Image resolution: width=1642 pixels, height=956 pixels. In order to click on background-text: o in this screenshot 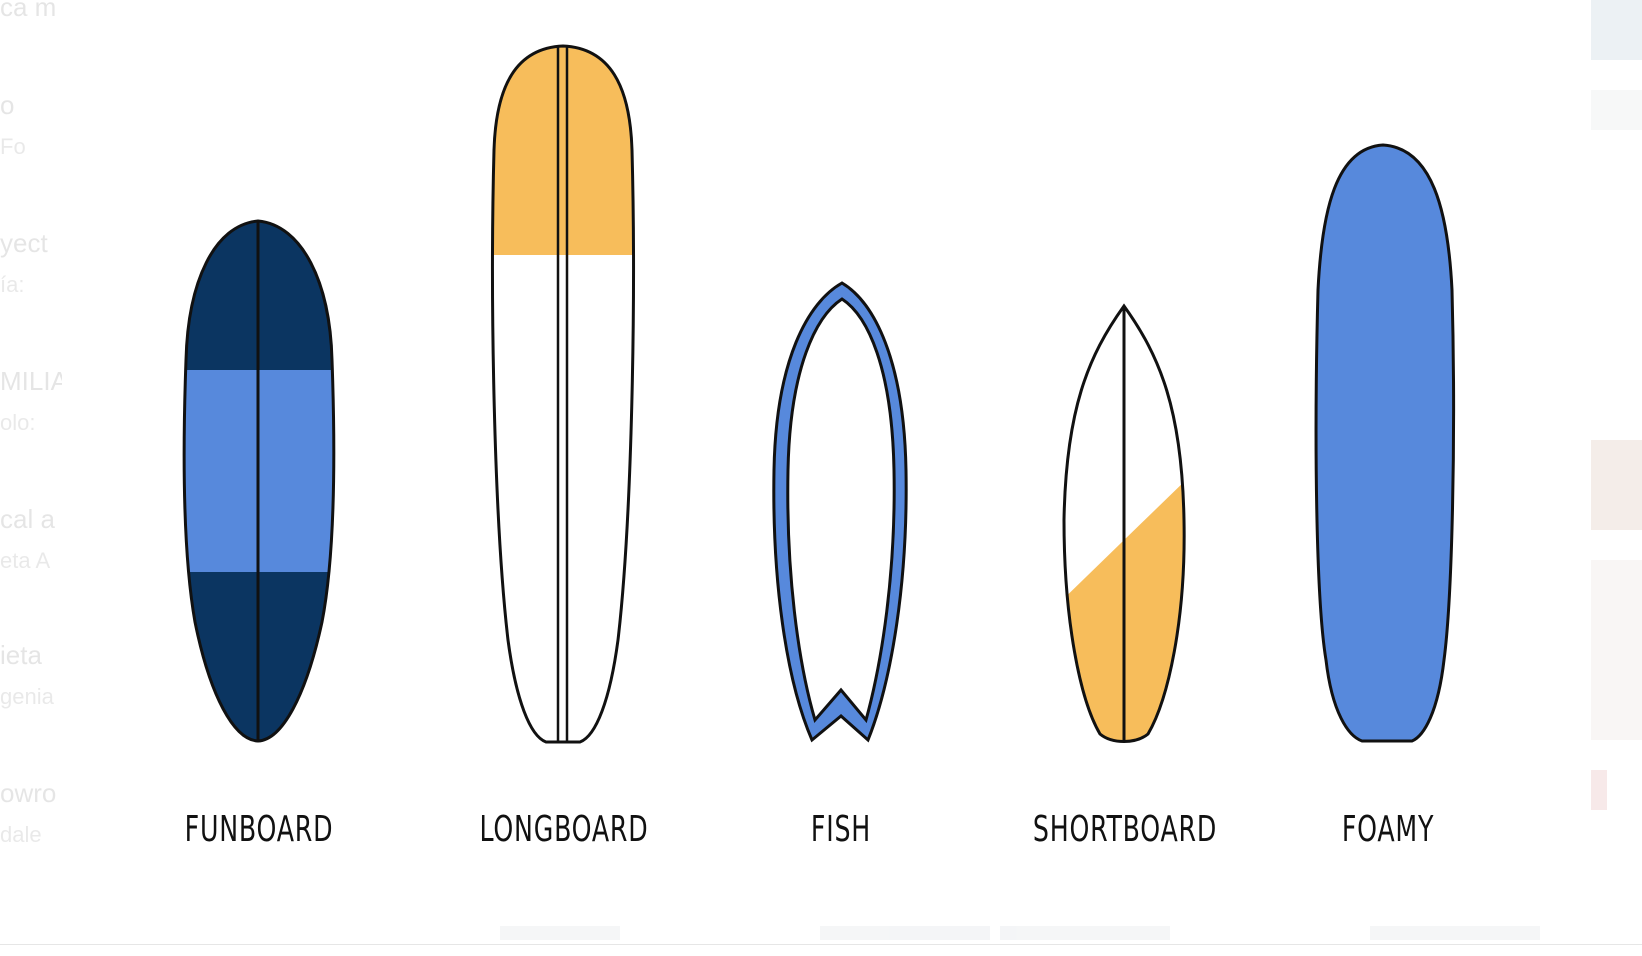, I will do `click(7, 105)`.